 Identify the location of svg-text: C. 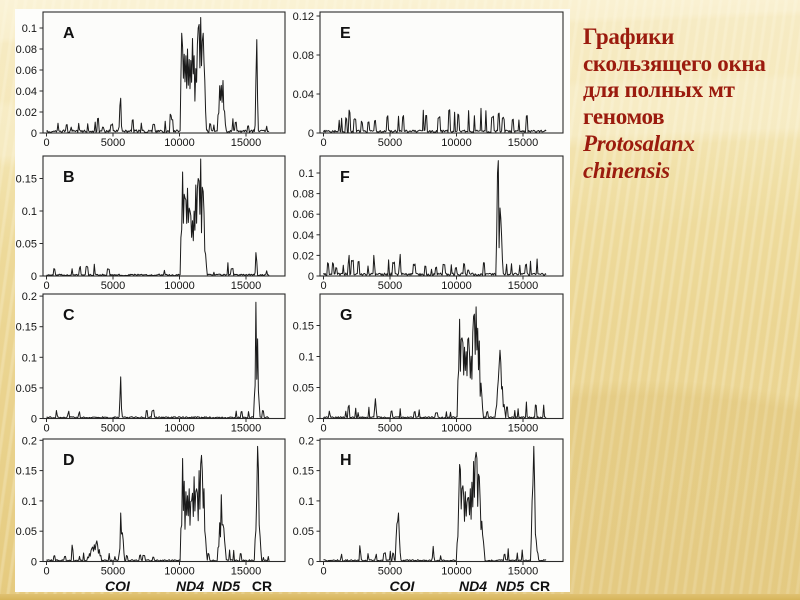
(69, 315).